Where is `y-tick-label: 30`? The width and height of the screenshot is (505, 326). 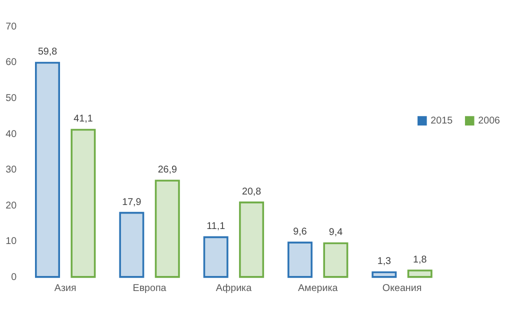 y-tick-label: 30 is located at coordinates (12, 170).